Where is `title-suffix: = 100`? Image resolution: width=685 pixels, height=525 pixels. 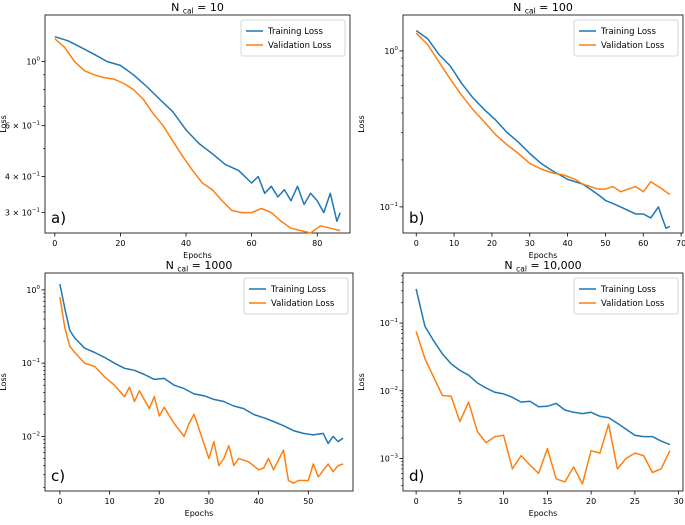 title-suffix: = 100 is located at coordinates (554, 7).